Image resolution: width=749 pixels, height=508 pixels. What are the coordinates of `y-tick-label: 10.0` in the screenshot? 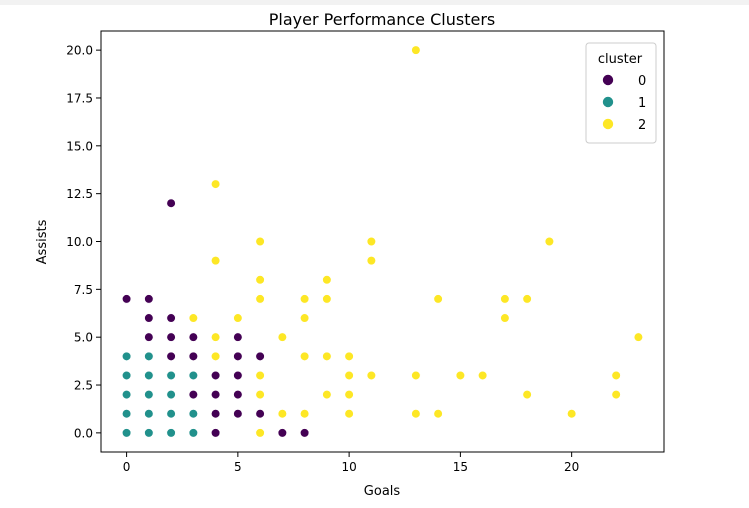 It's located at (79, 242).